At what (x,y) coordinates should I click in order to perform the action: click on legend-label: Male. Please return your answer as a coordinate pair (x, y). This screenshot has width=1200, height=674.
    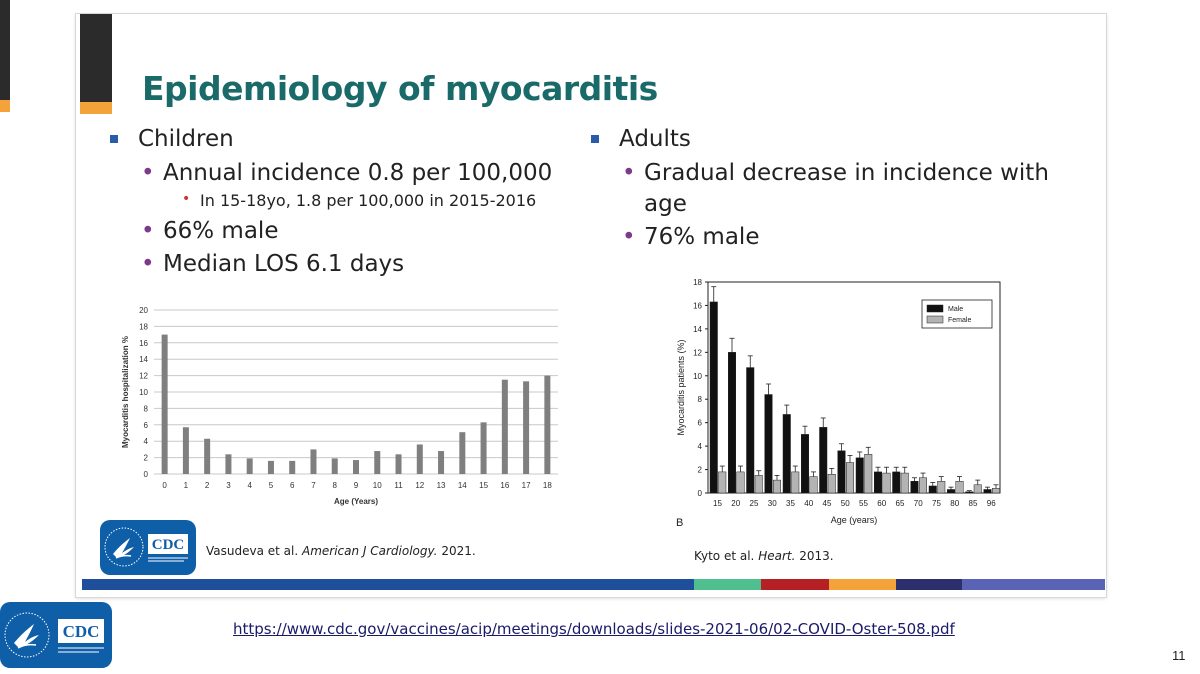
    Looking at the image, I should click on (955, 309).